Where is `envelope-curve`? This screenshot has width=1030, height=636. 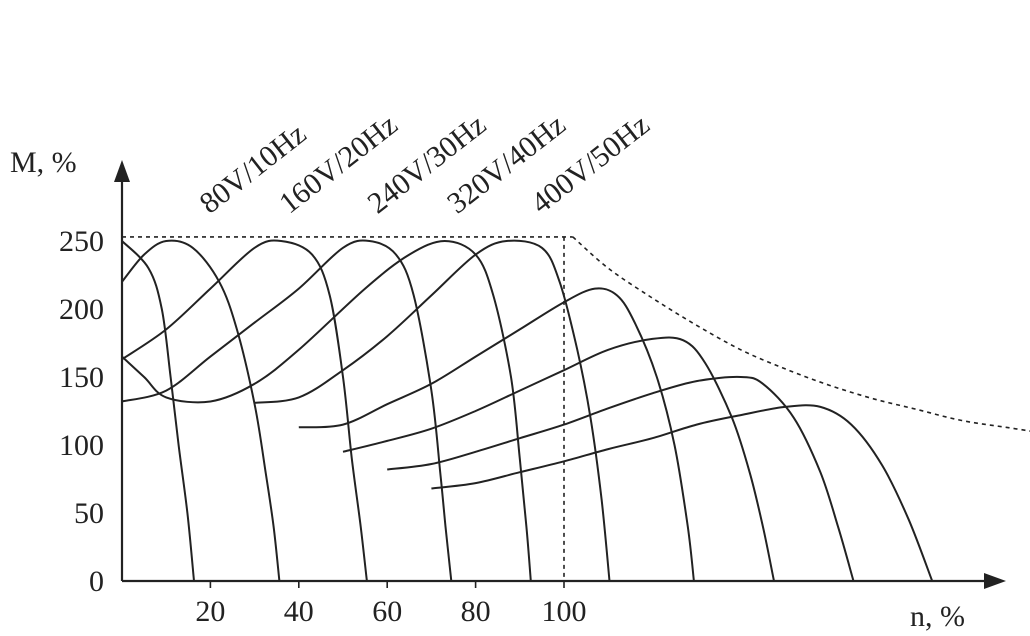
envelope-curve is located at coordinates (801, 334).